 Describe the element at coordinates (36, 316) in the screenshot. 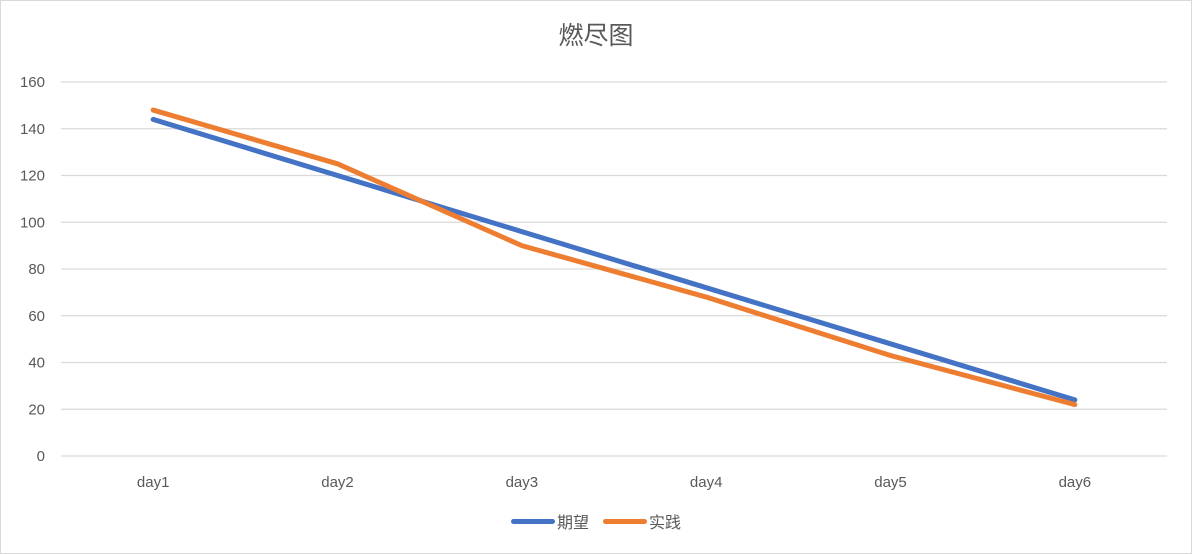

I see `y-tick-label: 60` at that location.